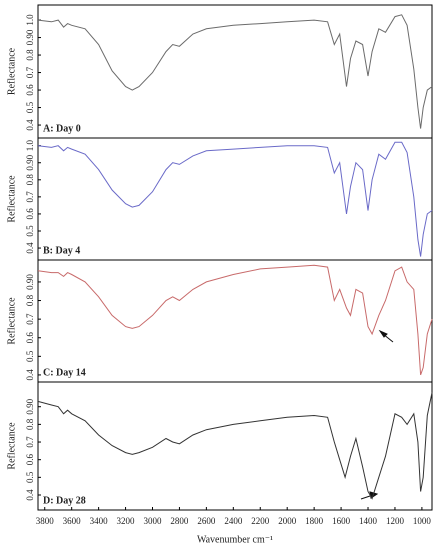  What do you see at coordinates (179, 521) in the screenshot?
I see `x-tick-label: 2800` at bounding box center [179, 521].